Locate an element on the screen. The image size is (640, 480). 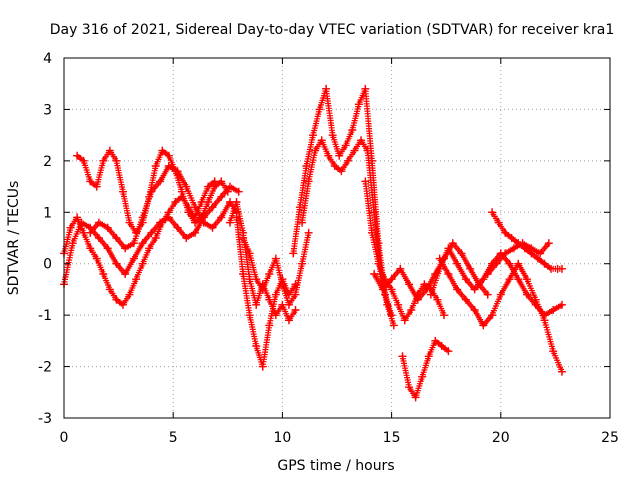
series-track-a is located at coordinates (151, 235).